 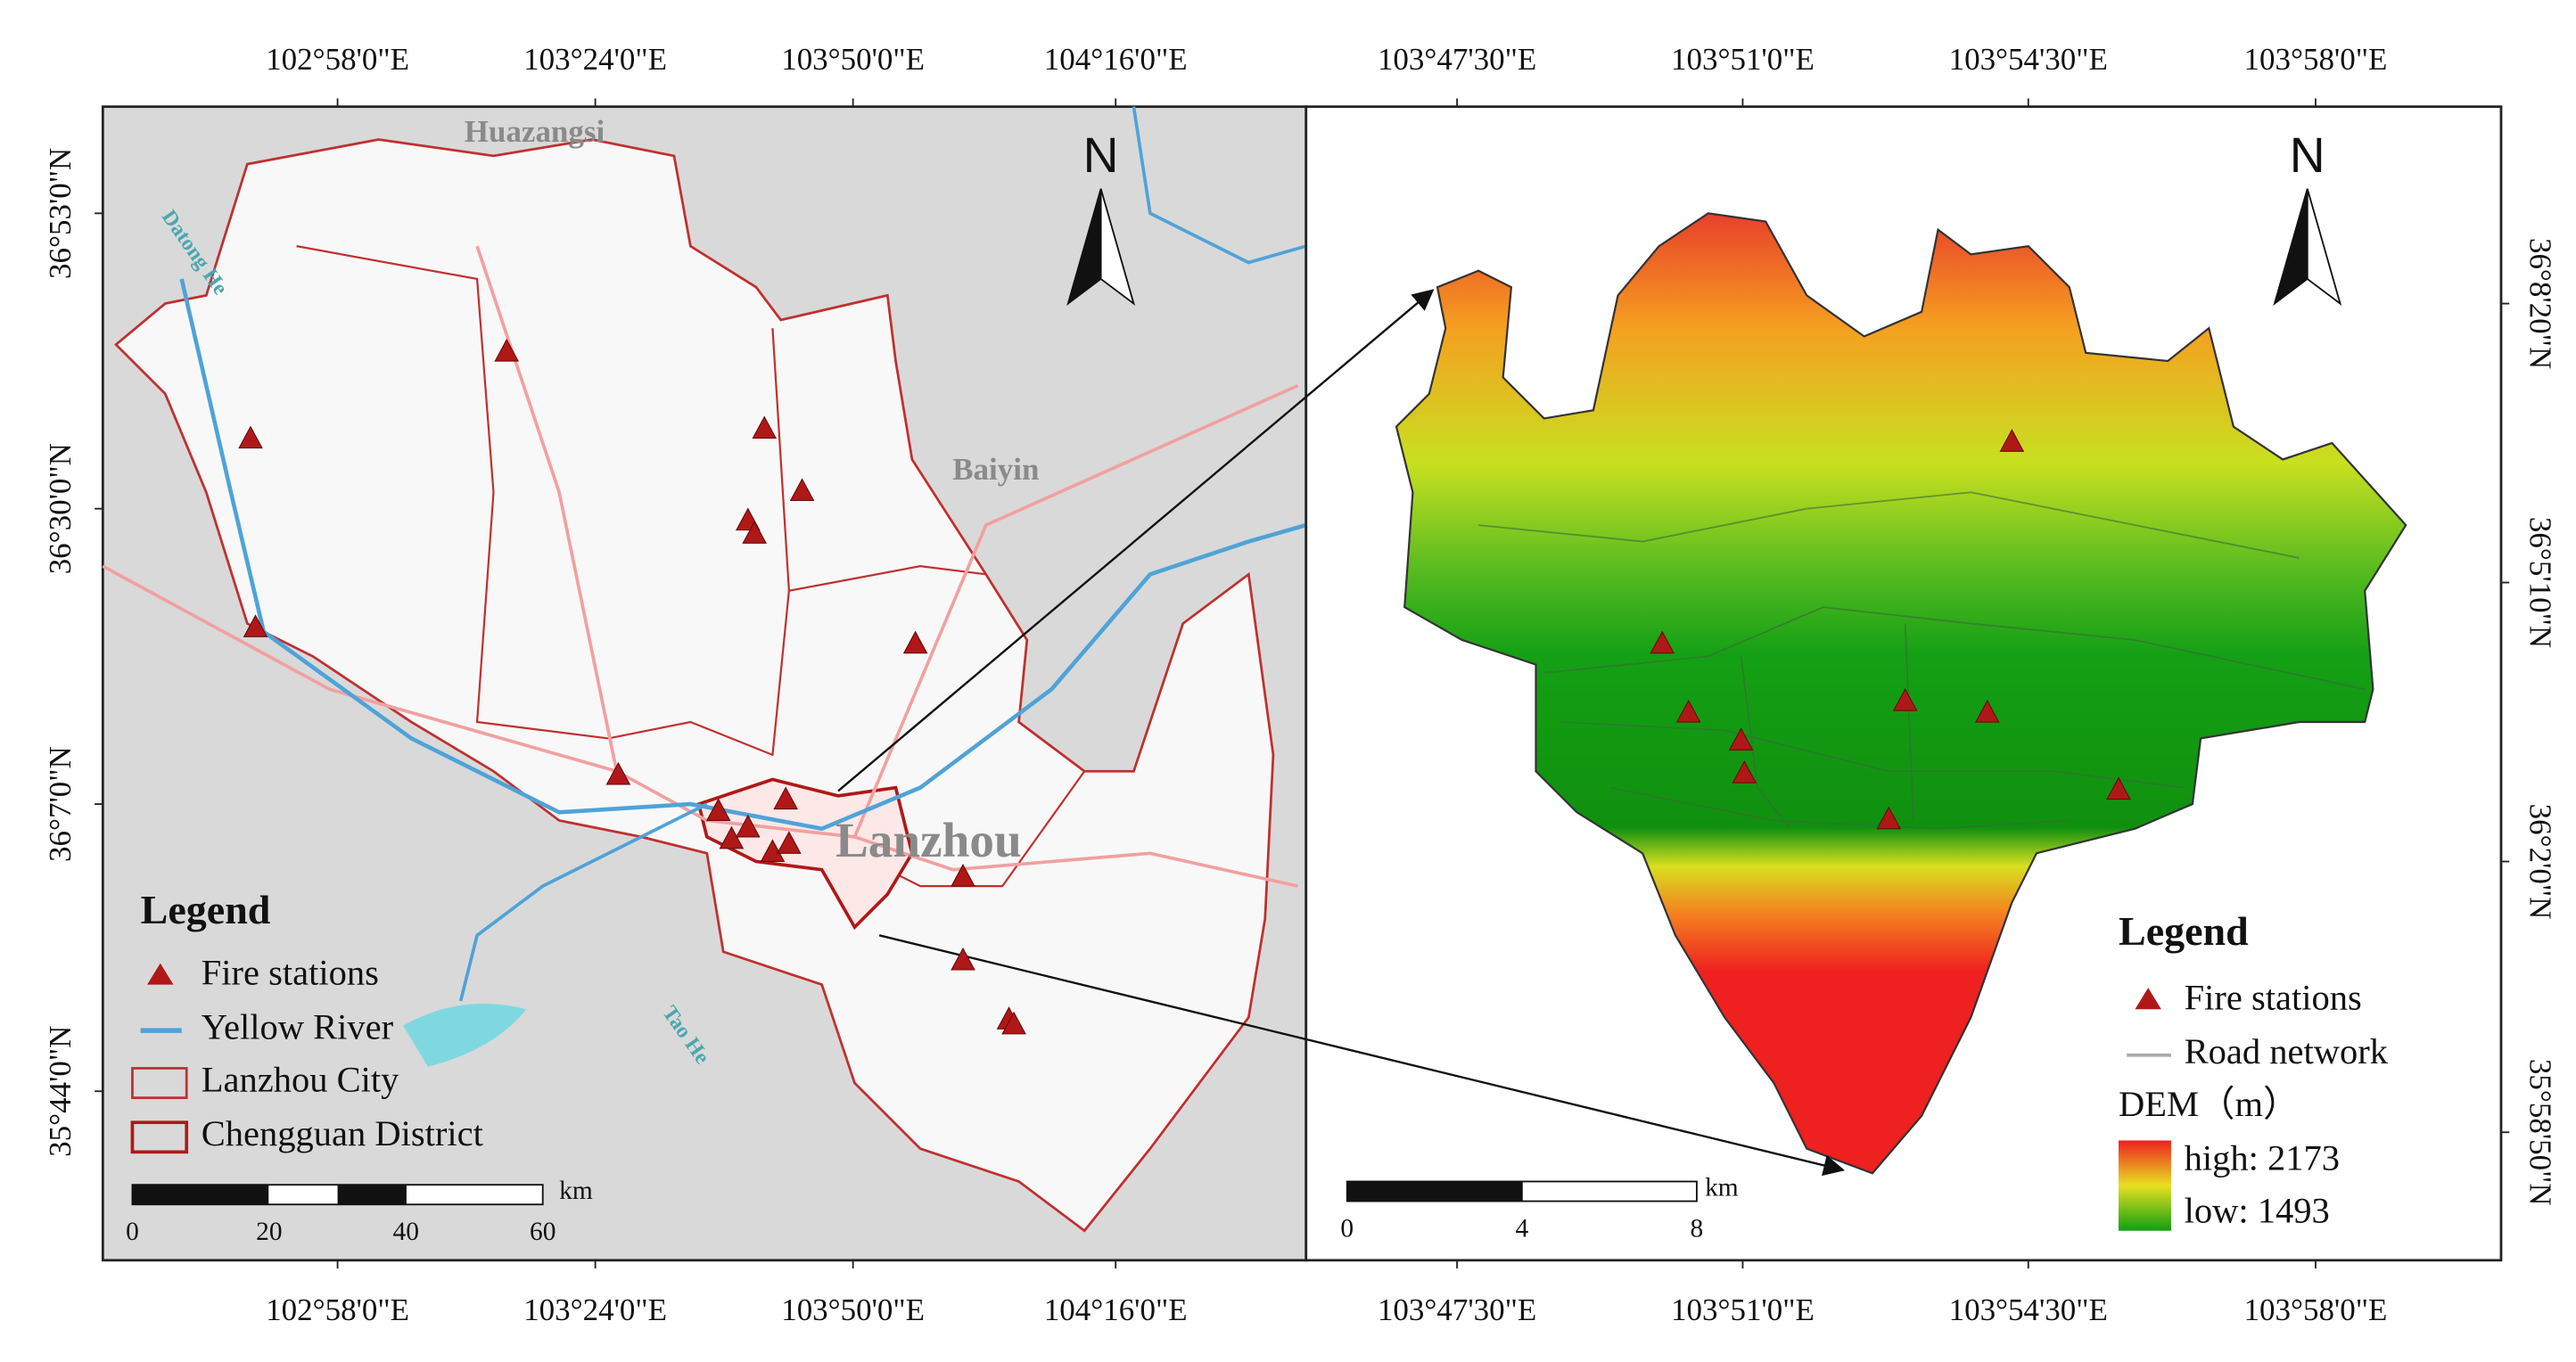 I want to click on legend-label: Chengguan District, so click(x=343, y=1133).